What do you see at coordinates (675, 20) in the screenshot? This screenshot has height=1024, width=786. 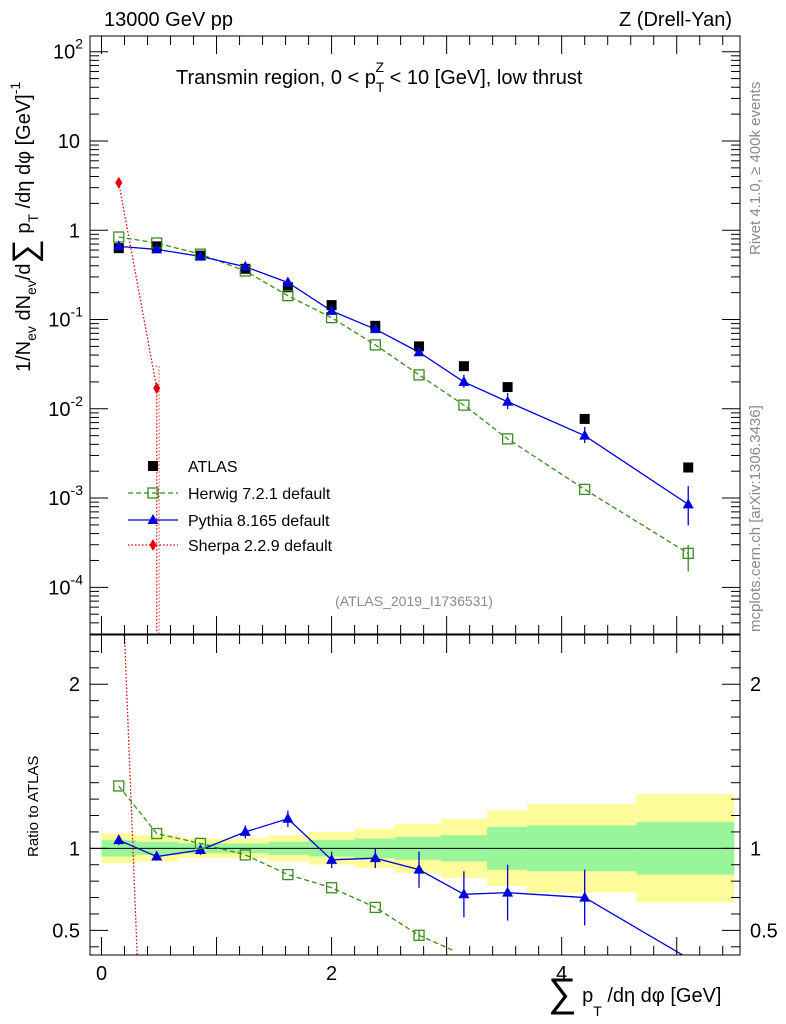 I see `header-process-label: Z (Drell-Yan)` at bounding box center [675, 20].